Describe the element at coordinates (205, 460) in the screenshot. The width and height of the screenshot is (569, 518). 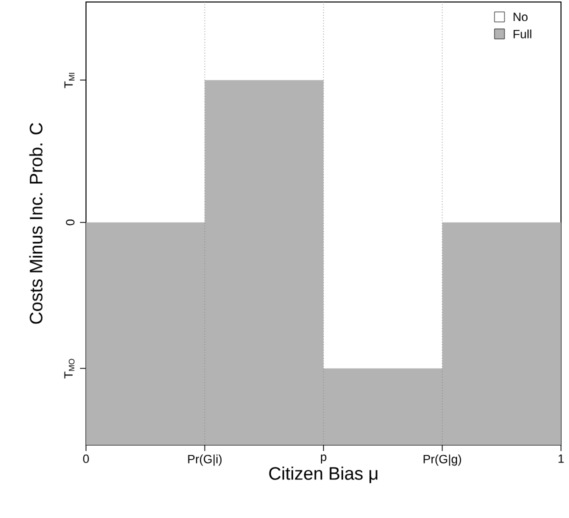
I see `x-tick-label: Pr(G|i)` at that location.